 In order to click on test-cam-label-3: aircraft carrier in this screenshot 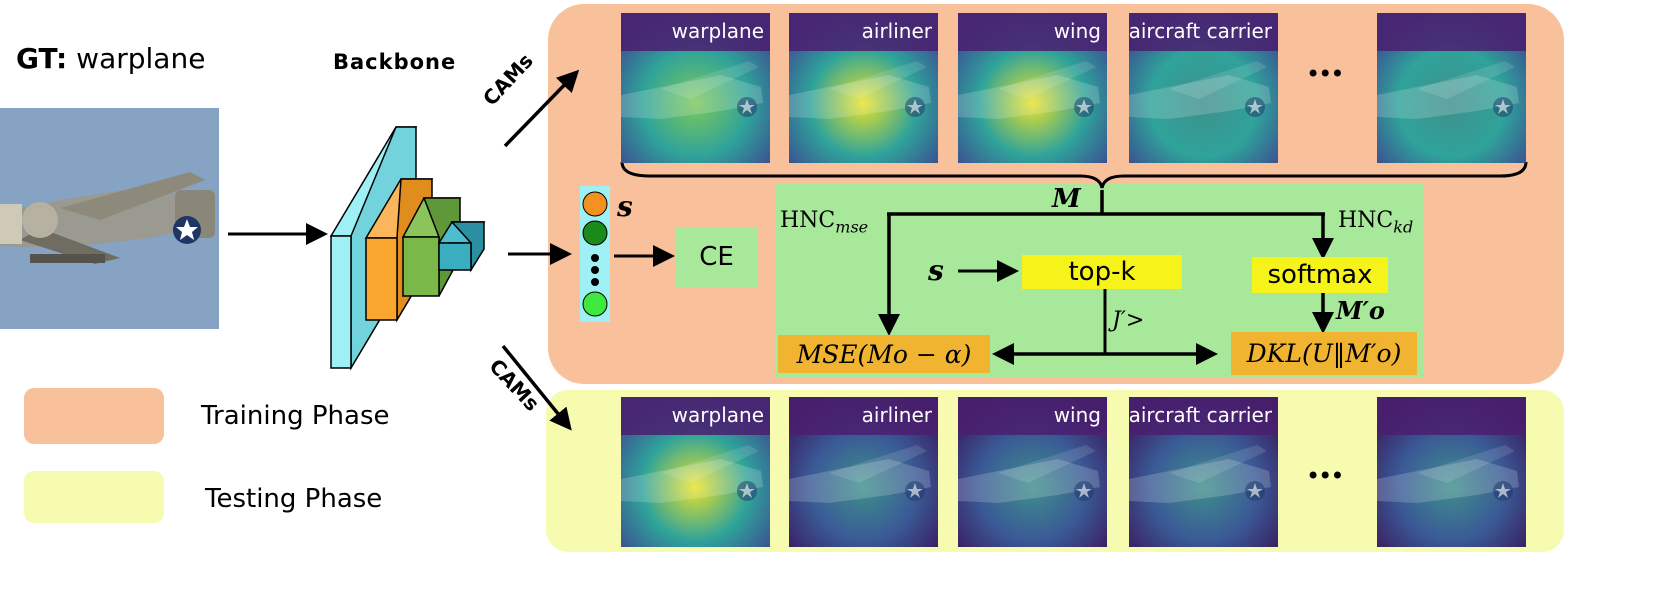, I will do `click(1200, 415)`.